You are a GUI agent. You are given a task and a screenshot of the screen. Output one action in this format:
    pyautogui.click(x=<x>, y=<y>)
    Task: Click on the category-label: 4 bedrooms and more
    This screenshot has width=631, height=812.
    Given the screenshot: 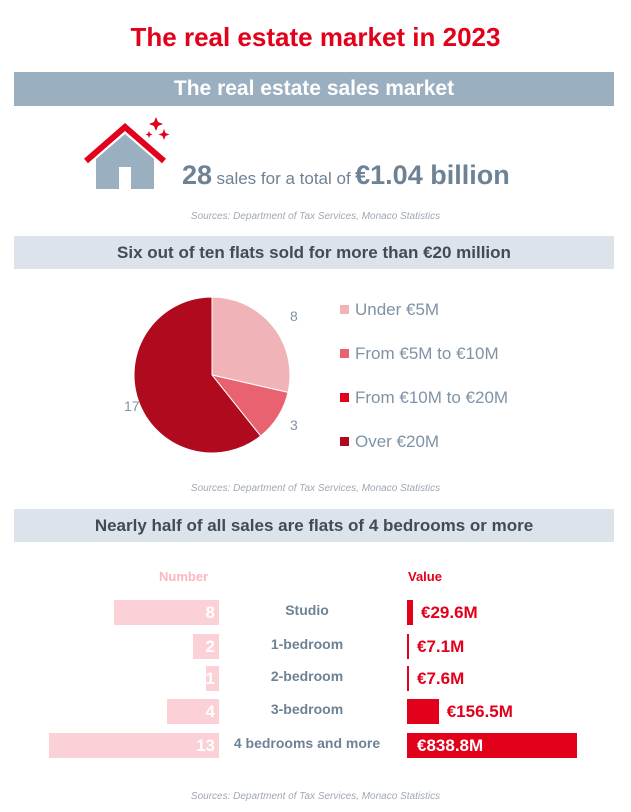 What is the action you would take?
    pyautogui.click(x=307, y=743)
    